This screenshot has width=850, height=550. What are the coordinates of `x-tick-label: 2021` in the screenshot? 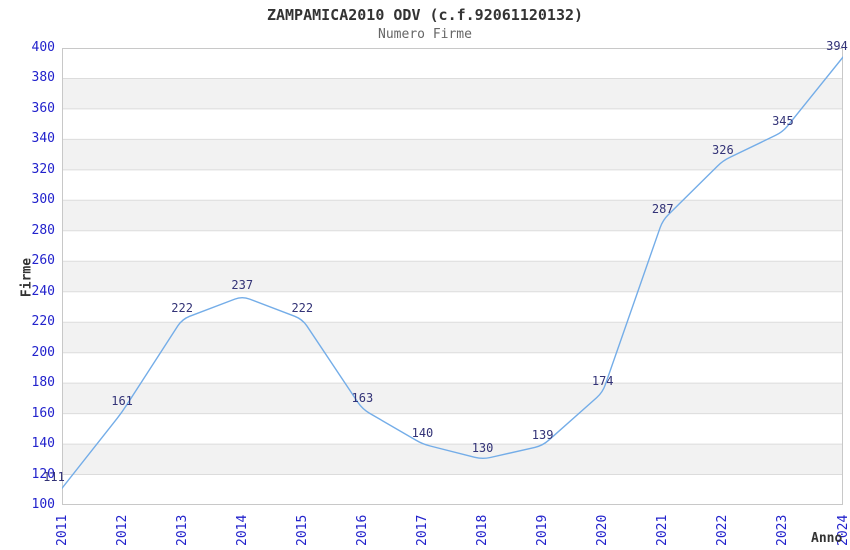 It's located at (663, 530).